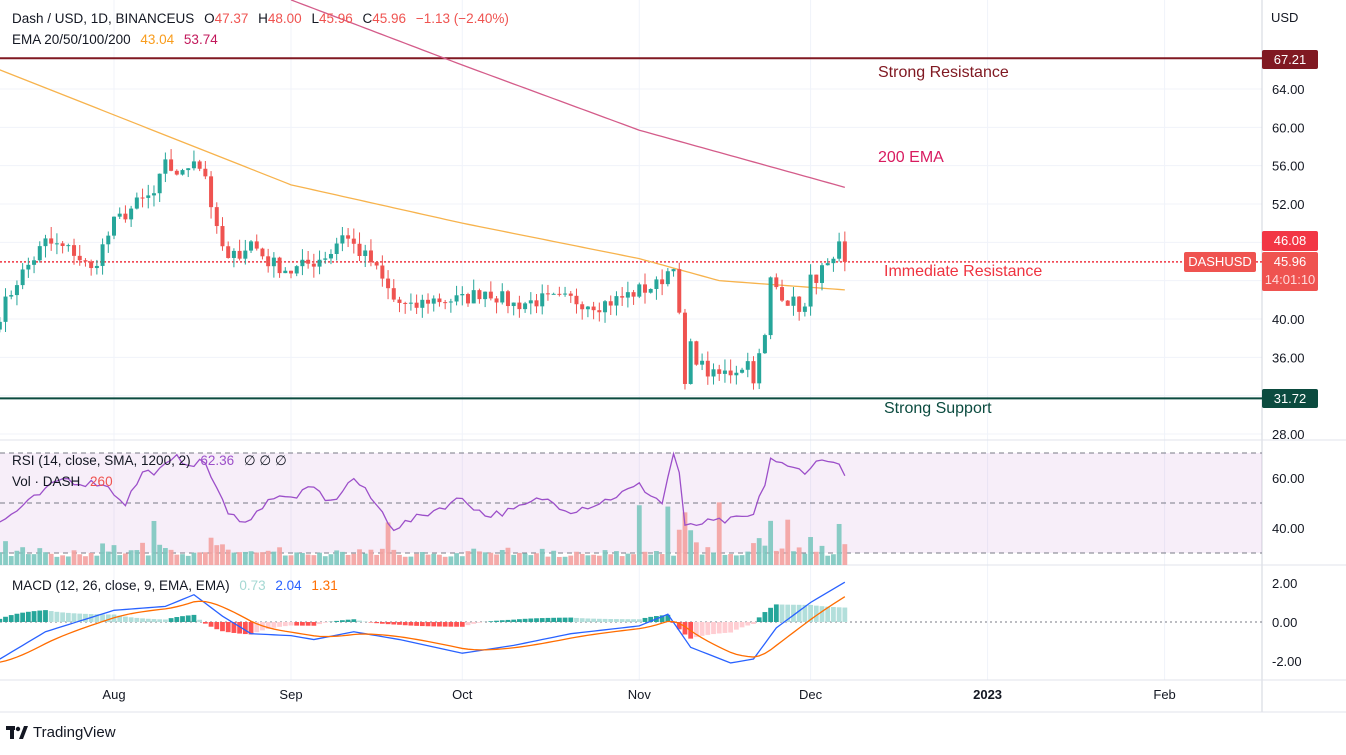  What do you see at coordinates (61, 732) in the screenshot?
I see `tradingview-logo: TradingView` at bounding box center [61, 732].